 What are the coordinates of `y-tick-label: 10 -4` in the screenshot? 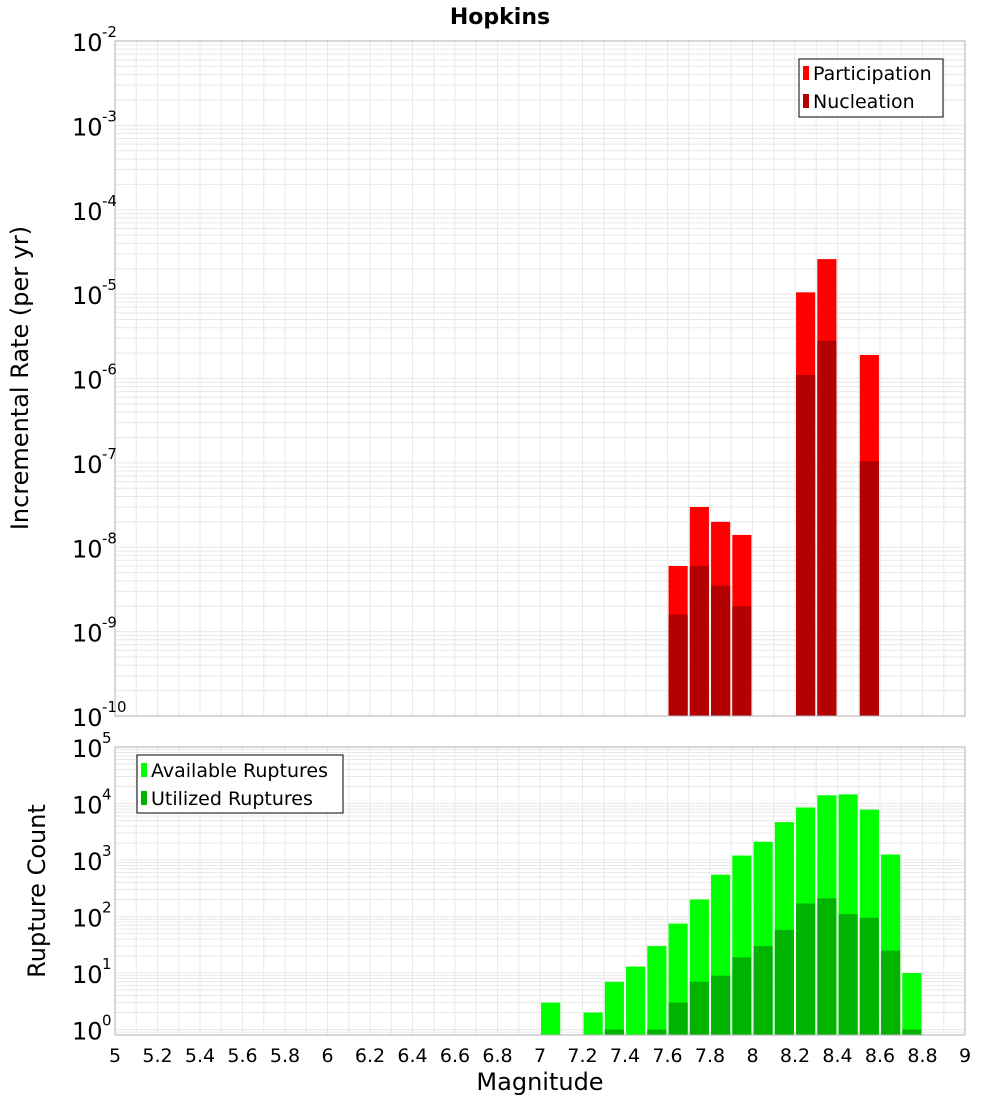 It's located at (94, 209).